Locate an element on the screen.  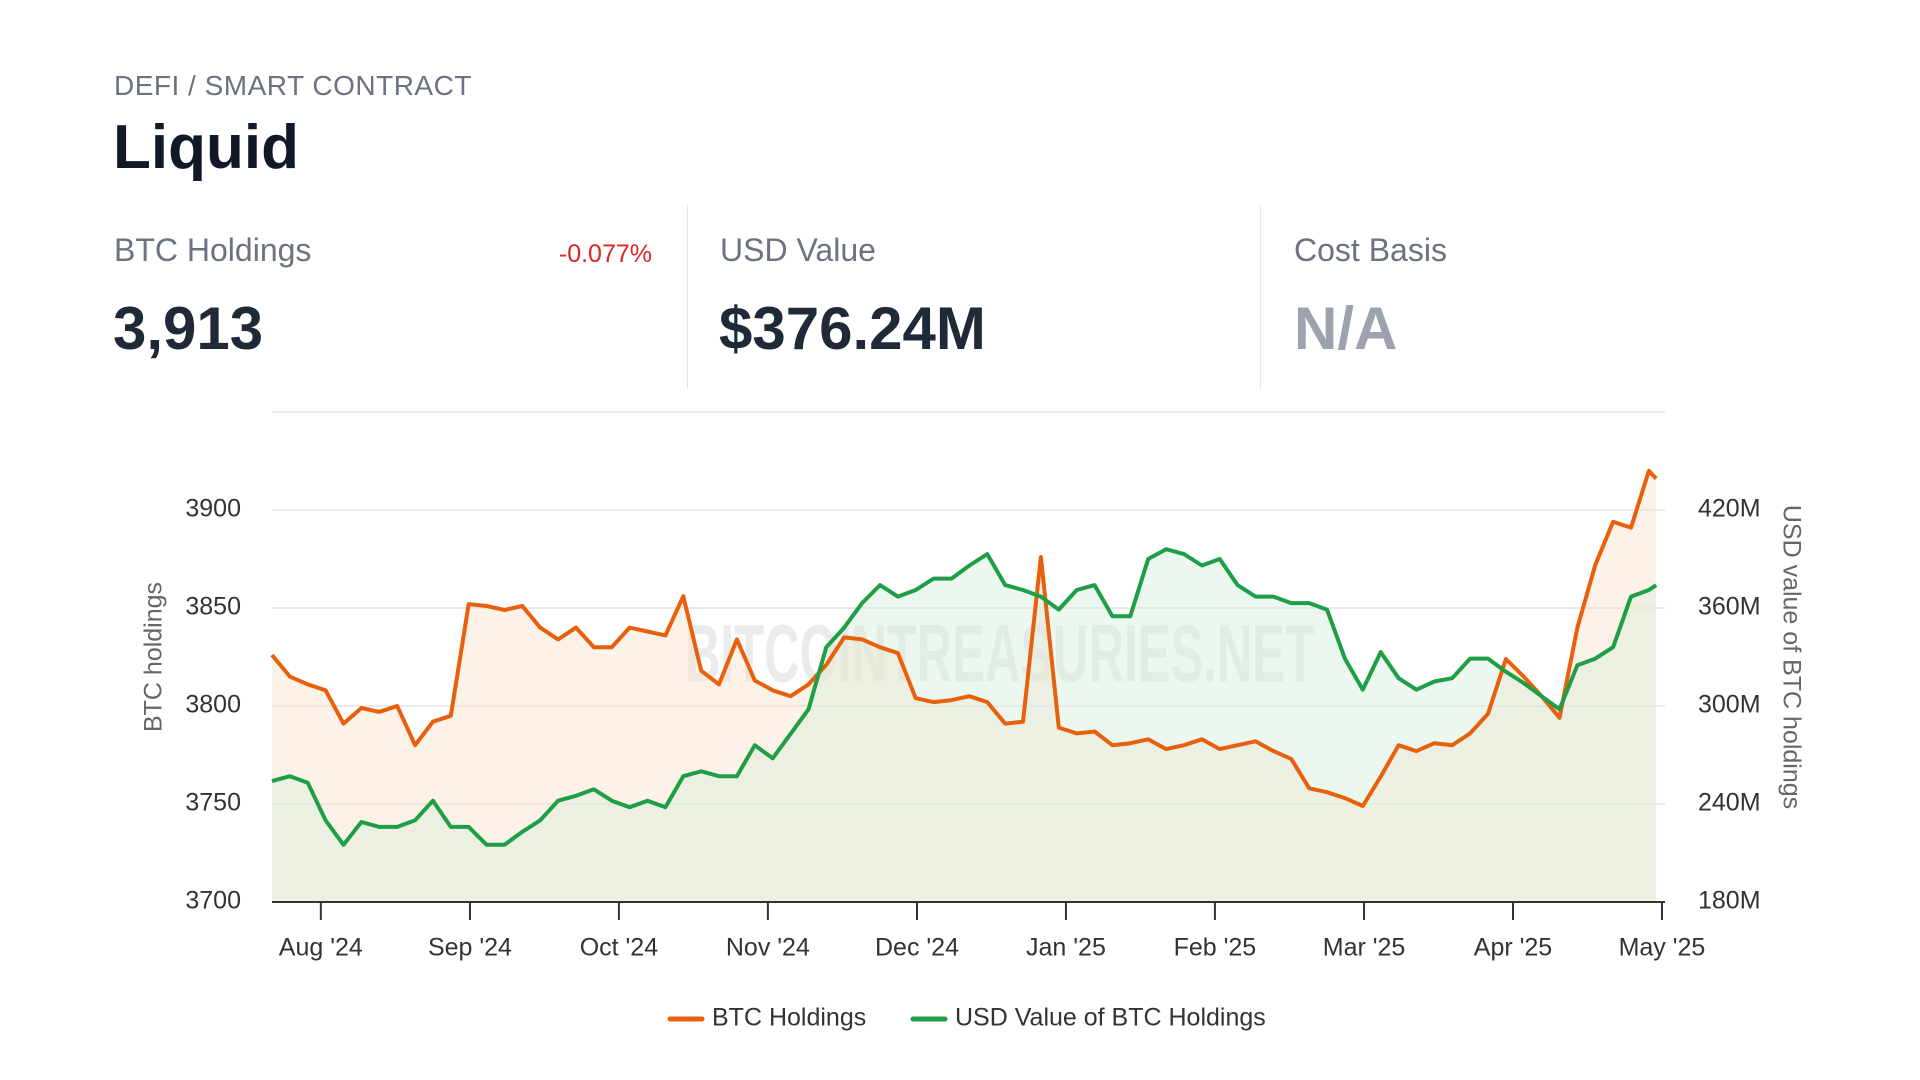
category: DEFI / SMART CONTRACT is located at coordinates (293, 85).